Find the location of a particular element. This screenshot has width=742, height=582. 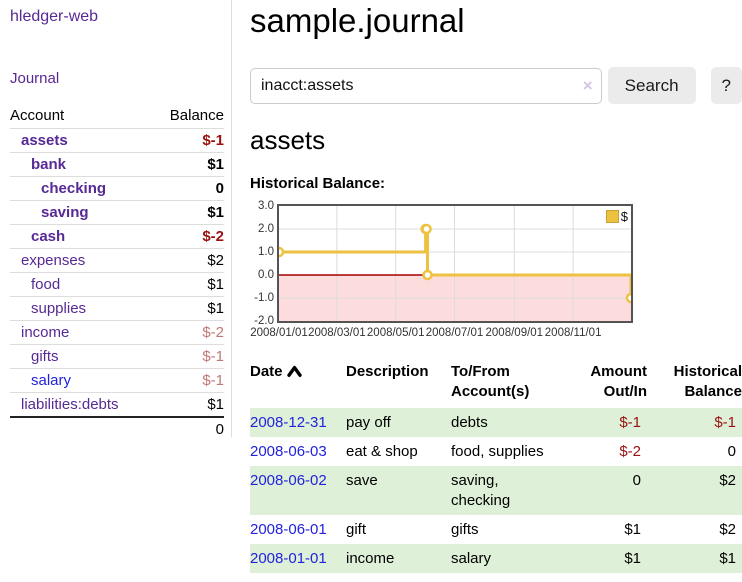

transaction-amount: $-2 is located at coordinates (630, 451).